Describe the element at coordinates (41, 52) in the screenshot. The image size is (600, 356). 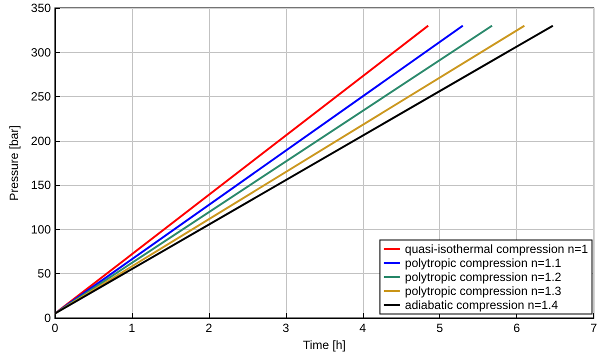
I see `y-tick-label: 300` at that location.